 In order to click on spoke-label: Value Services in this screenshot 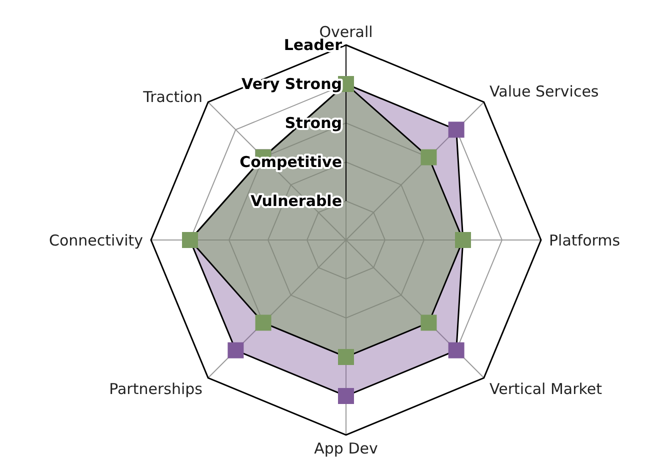, I will do `click(544, 91)`.